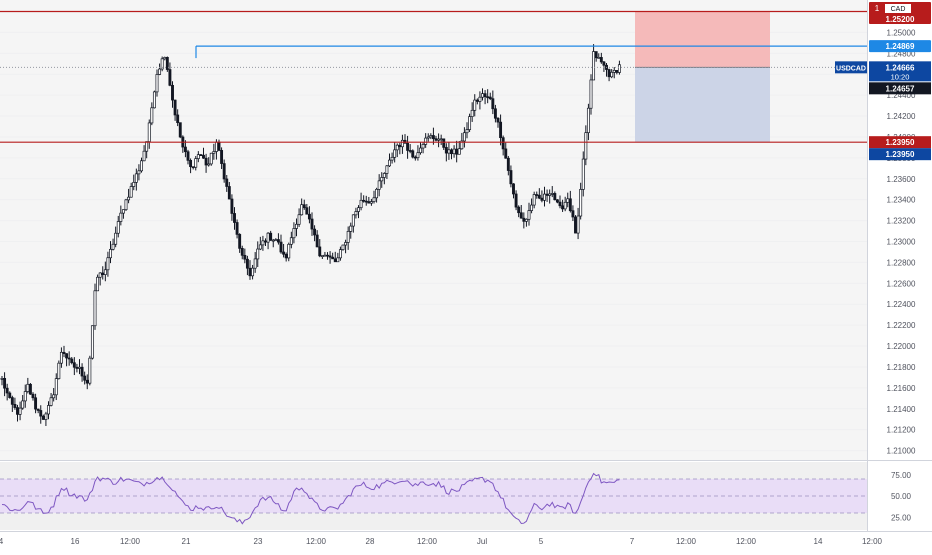  I want to click on price-tick-label: 1.22400, so click(901, 304).